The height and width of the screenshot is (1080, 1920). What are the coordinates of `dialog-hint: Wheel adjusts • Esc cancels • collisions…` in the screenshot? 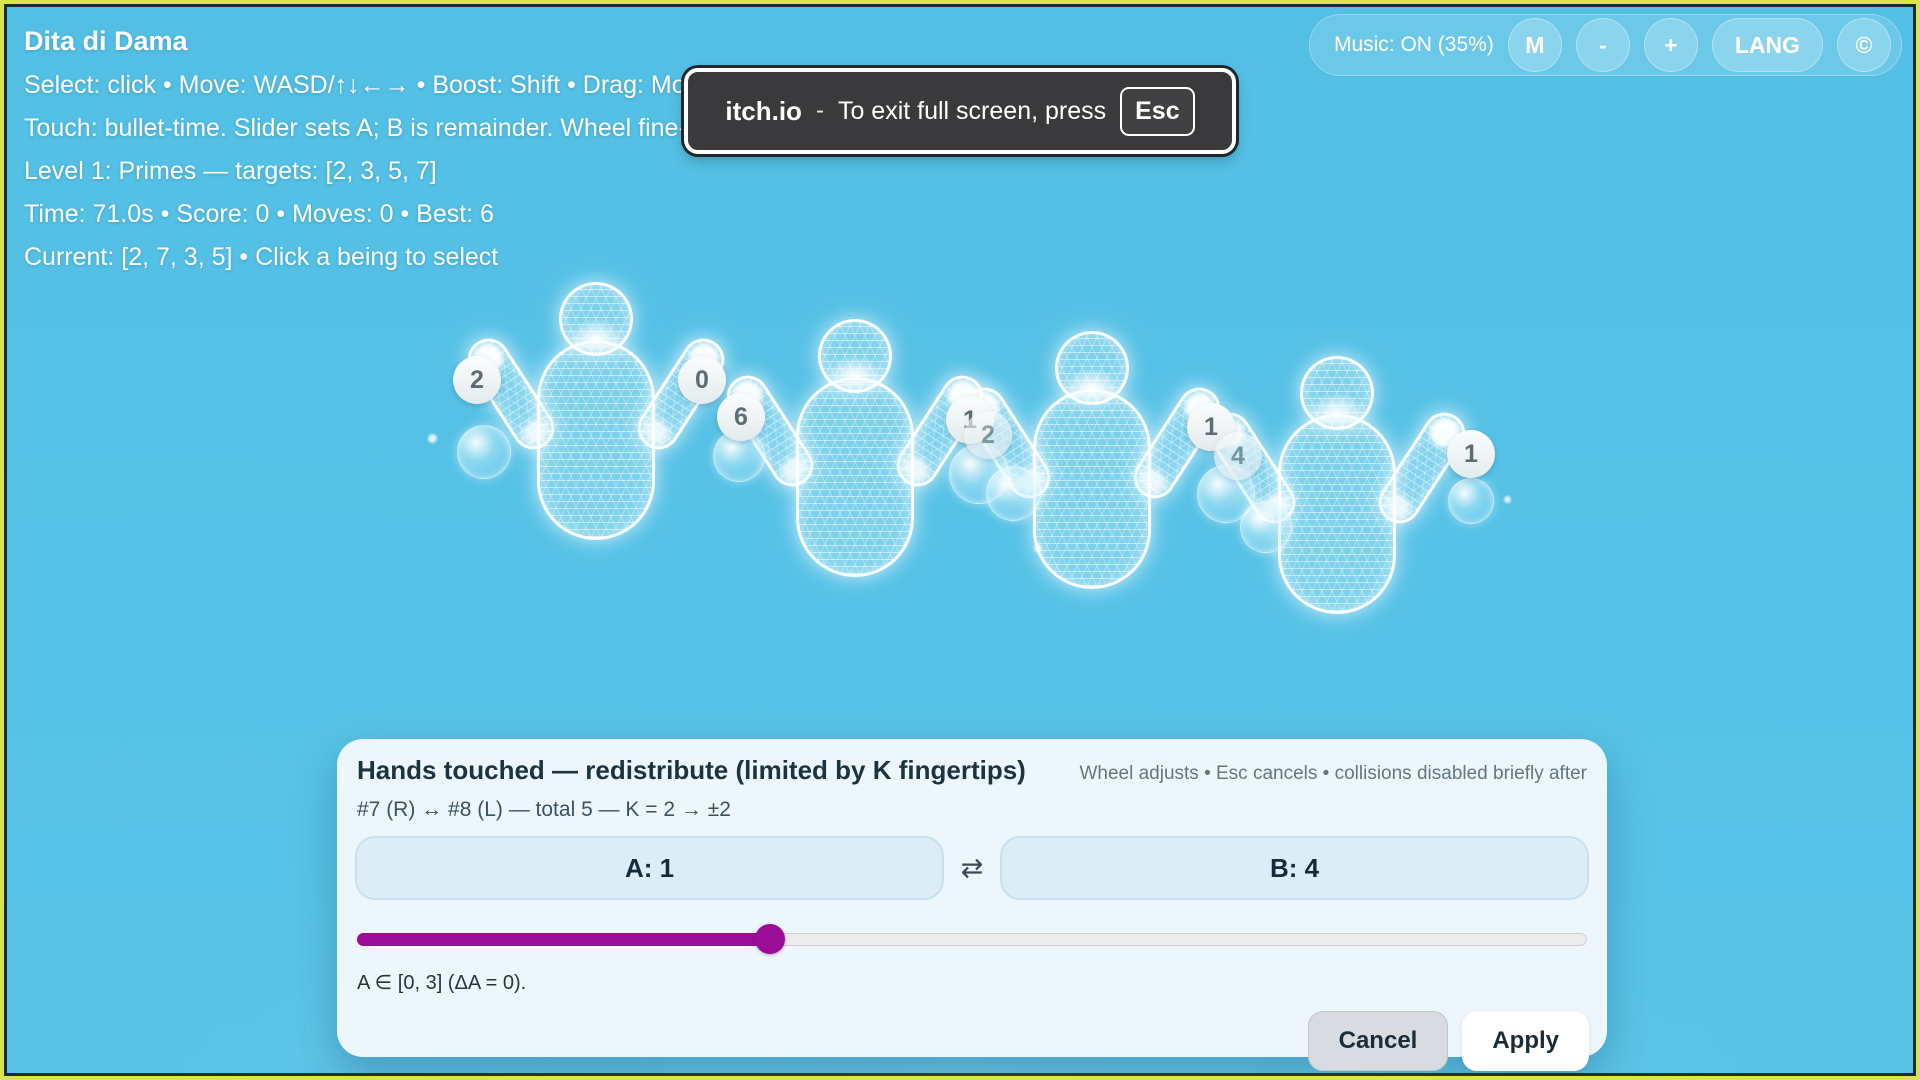 It's located at (1333, 773).